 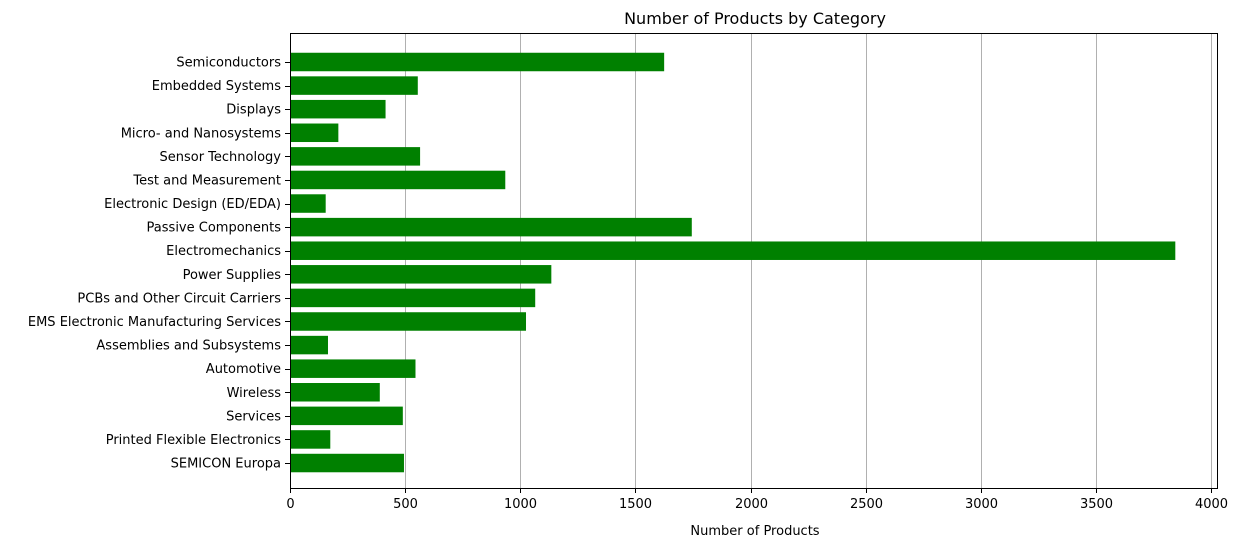 I want to click on category-label: Assemblies and Subsystems, so click(x=188, y=346).